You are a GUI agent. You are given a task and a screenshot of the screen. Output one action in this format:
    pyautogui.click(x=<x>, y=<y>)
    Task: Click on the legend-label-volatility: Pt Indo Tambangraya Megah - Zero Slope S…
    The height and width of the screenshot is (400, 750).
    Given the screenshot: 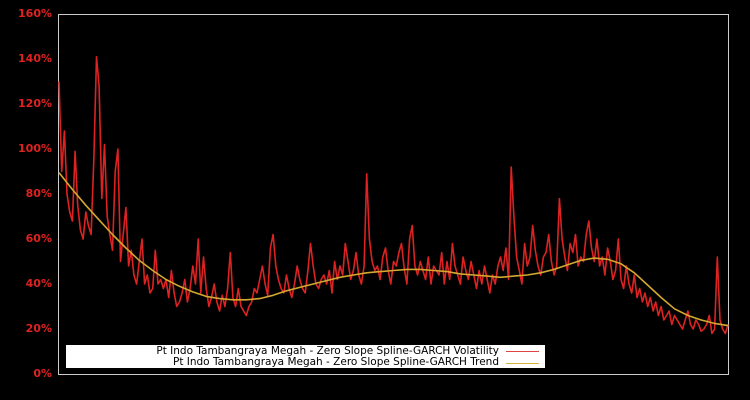 What is the action you would take?
    pyautogui.click(x=327, y=351)
    